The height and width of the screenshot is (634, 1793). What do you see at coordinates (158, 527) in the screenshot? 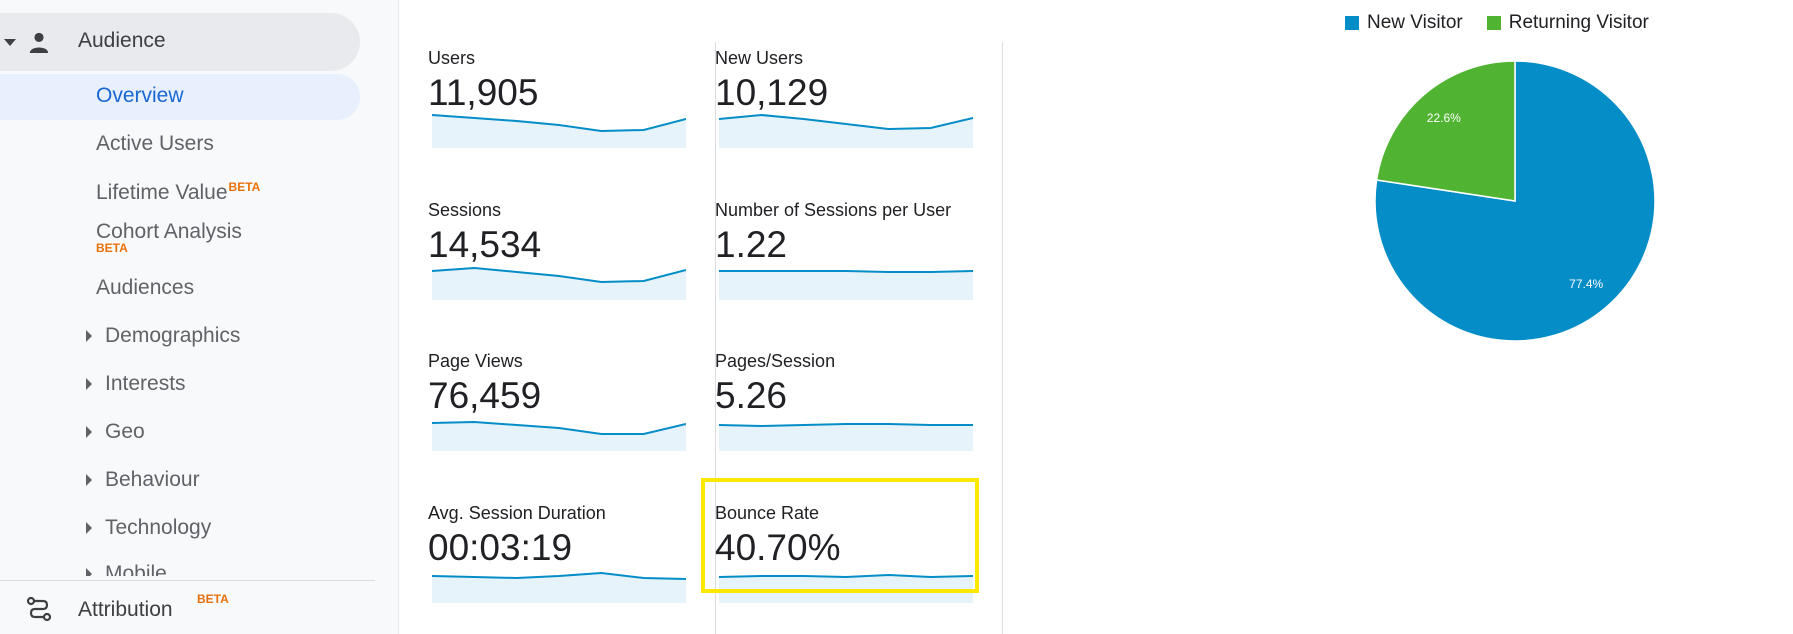
I see `sidebar-item-label: Technology` at bounding box center [158, 527].